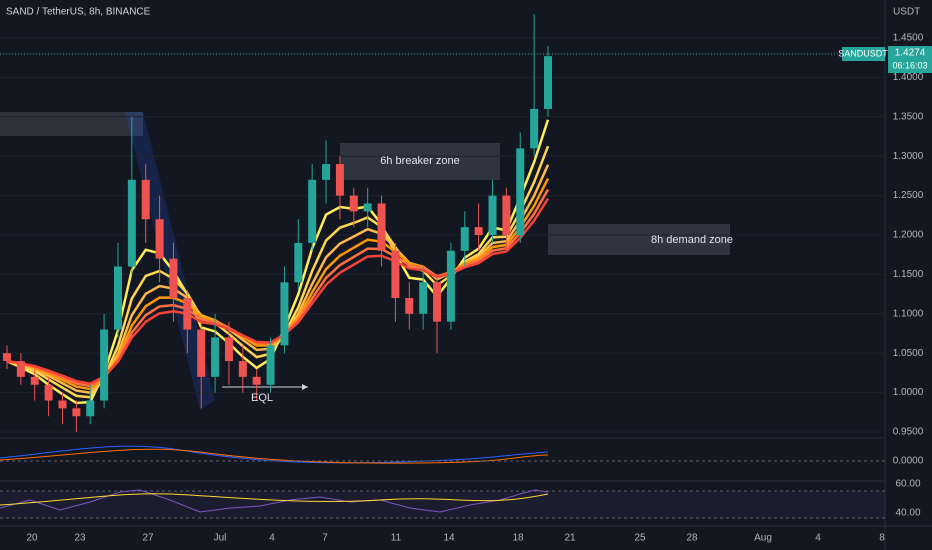 Image resolution: width=932 pixels, height=550 pixels. I want to click on y-tick-label: 1.1500, so click(908, 274).